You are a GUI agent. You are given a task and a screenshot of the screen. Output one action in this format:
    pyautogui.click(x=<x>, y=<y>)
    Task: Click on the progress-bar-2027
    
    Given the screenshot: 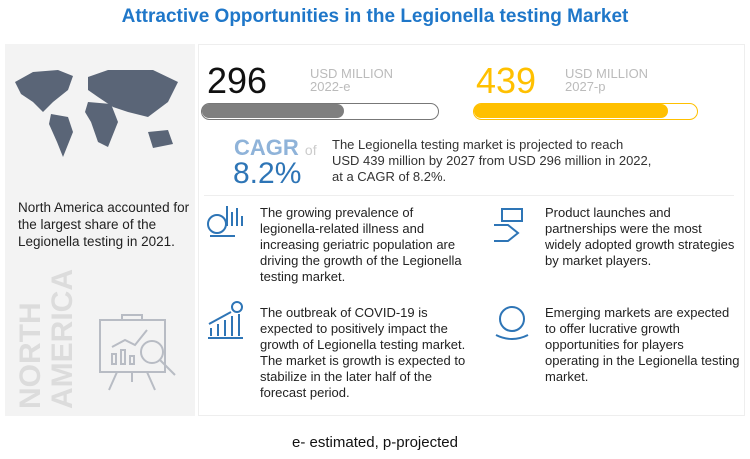 What is the action you would take?
    pyautogui.click(x=585, y=111)
    